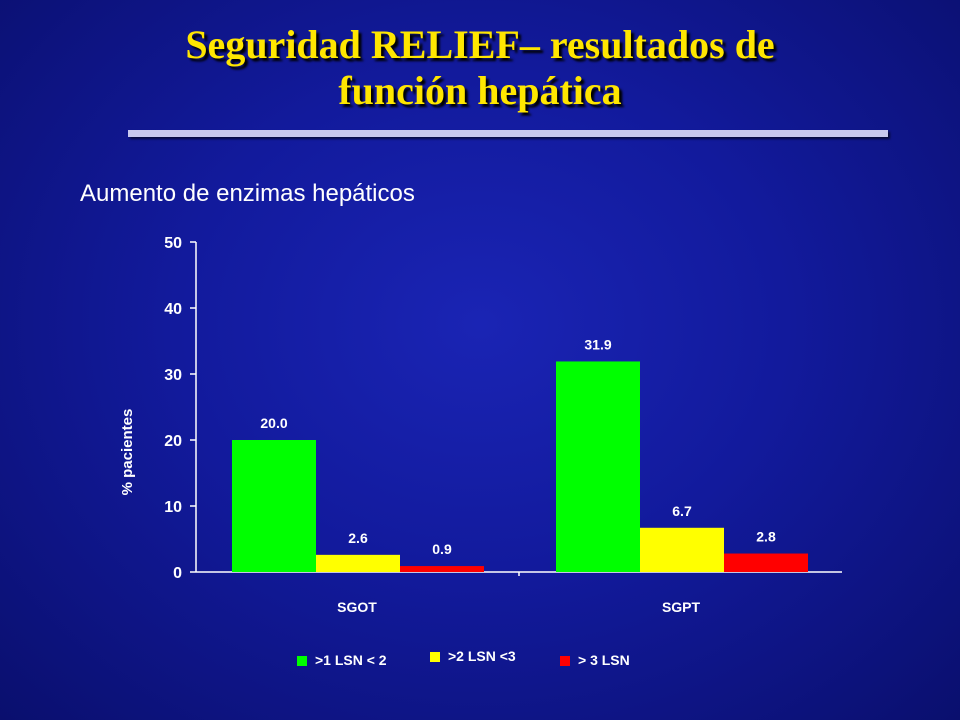  I want to click on legend-label-3: > 3 LSN, so click(604, 660).